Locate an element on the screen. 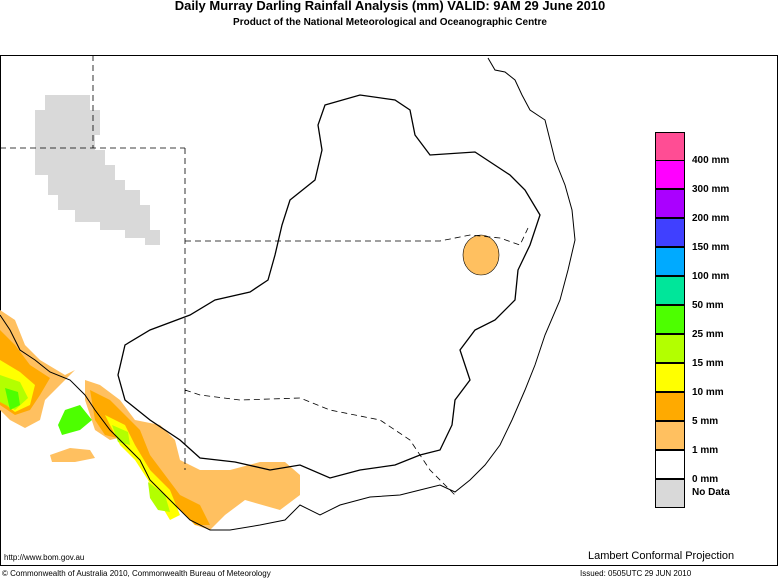 This screenshot has width=780, height=579. legend-label: 5 mm is located at coordinates (705, 421).